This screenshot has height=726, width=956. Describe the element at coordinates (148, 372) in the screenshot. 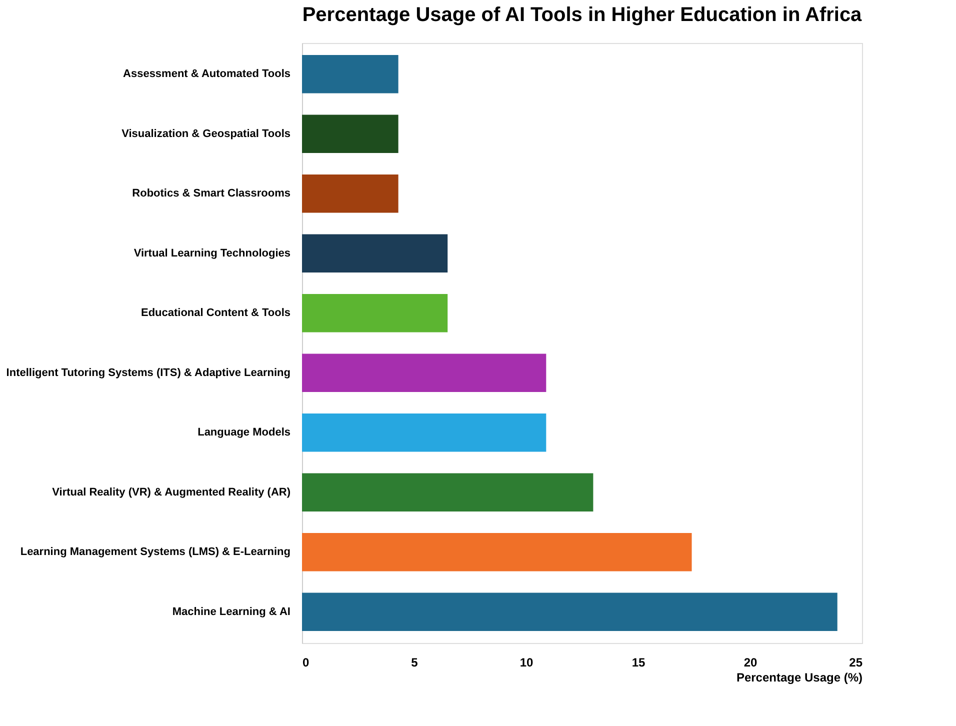

I see `y-tick-label: Intelligent Tutoring Systems (ITS) & Adaptive Learning` at that location.